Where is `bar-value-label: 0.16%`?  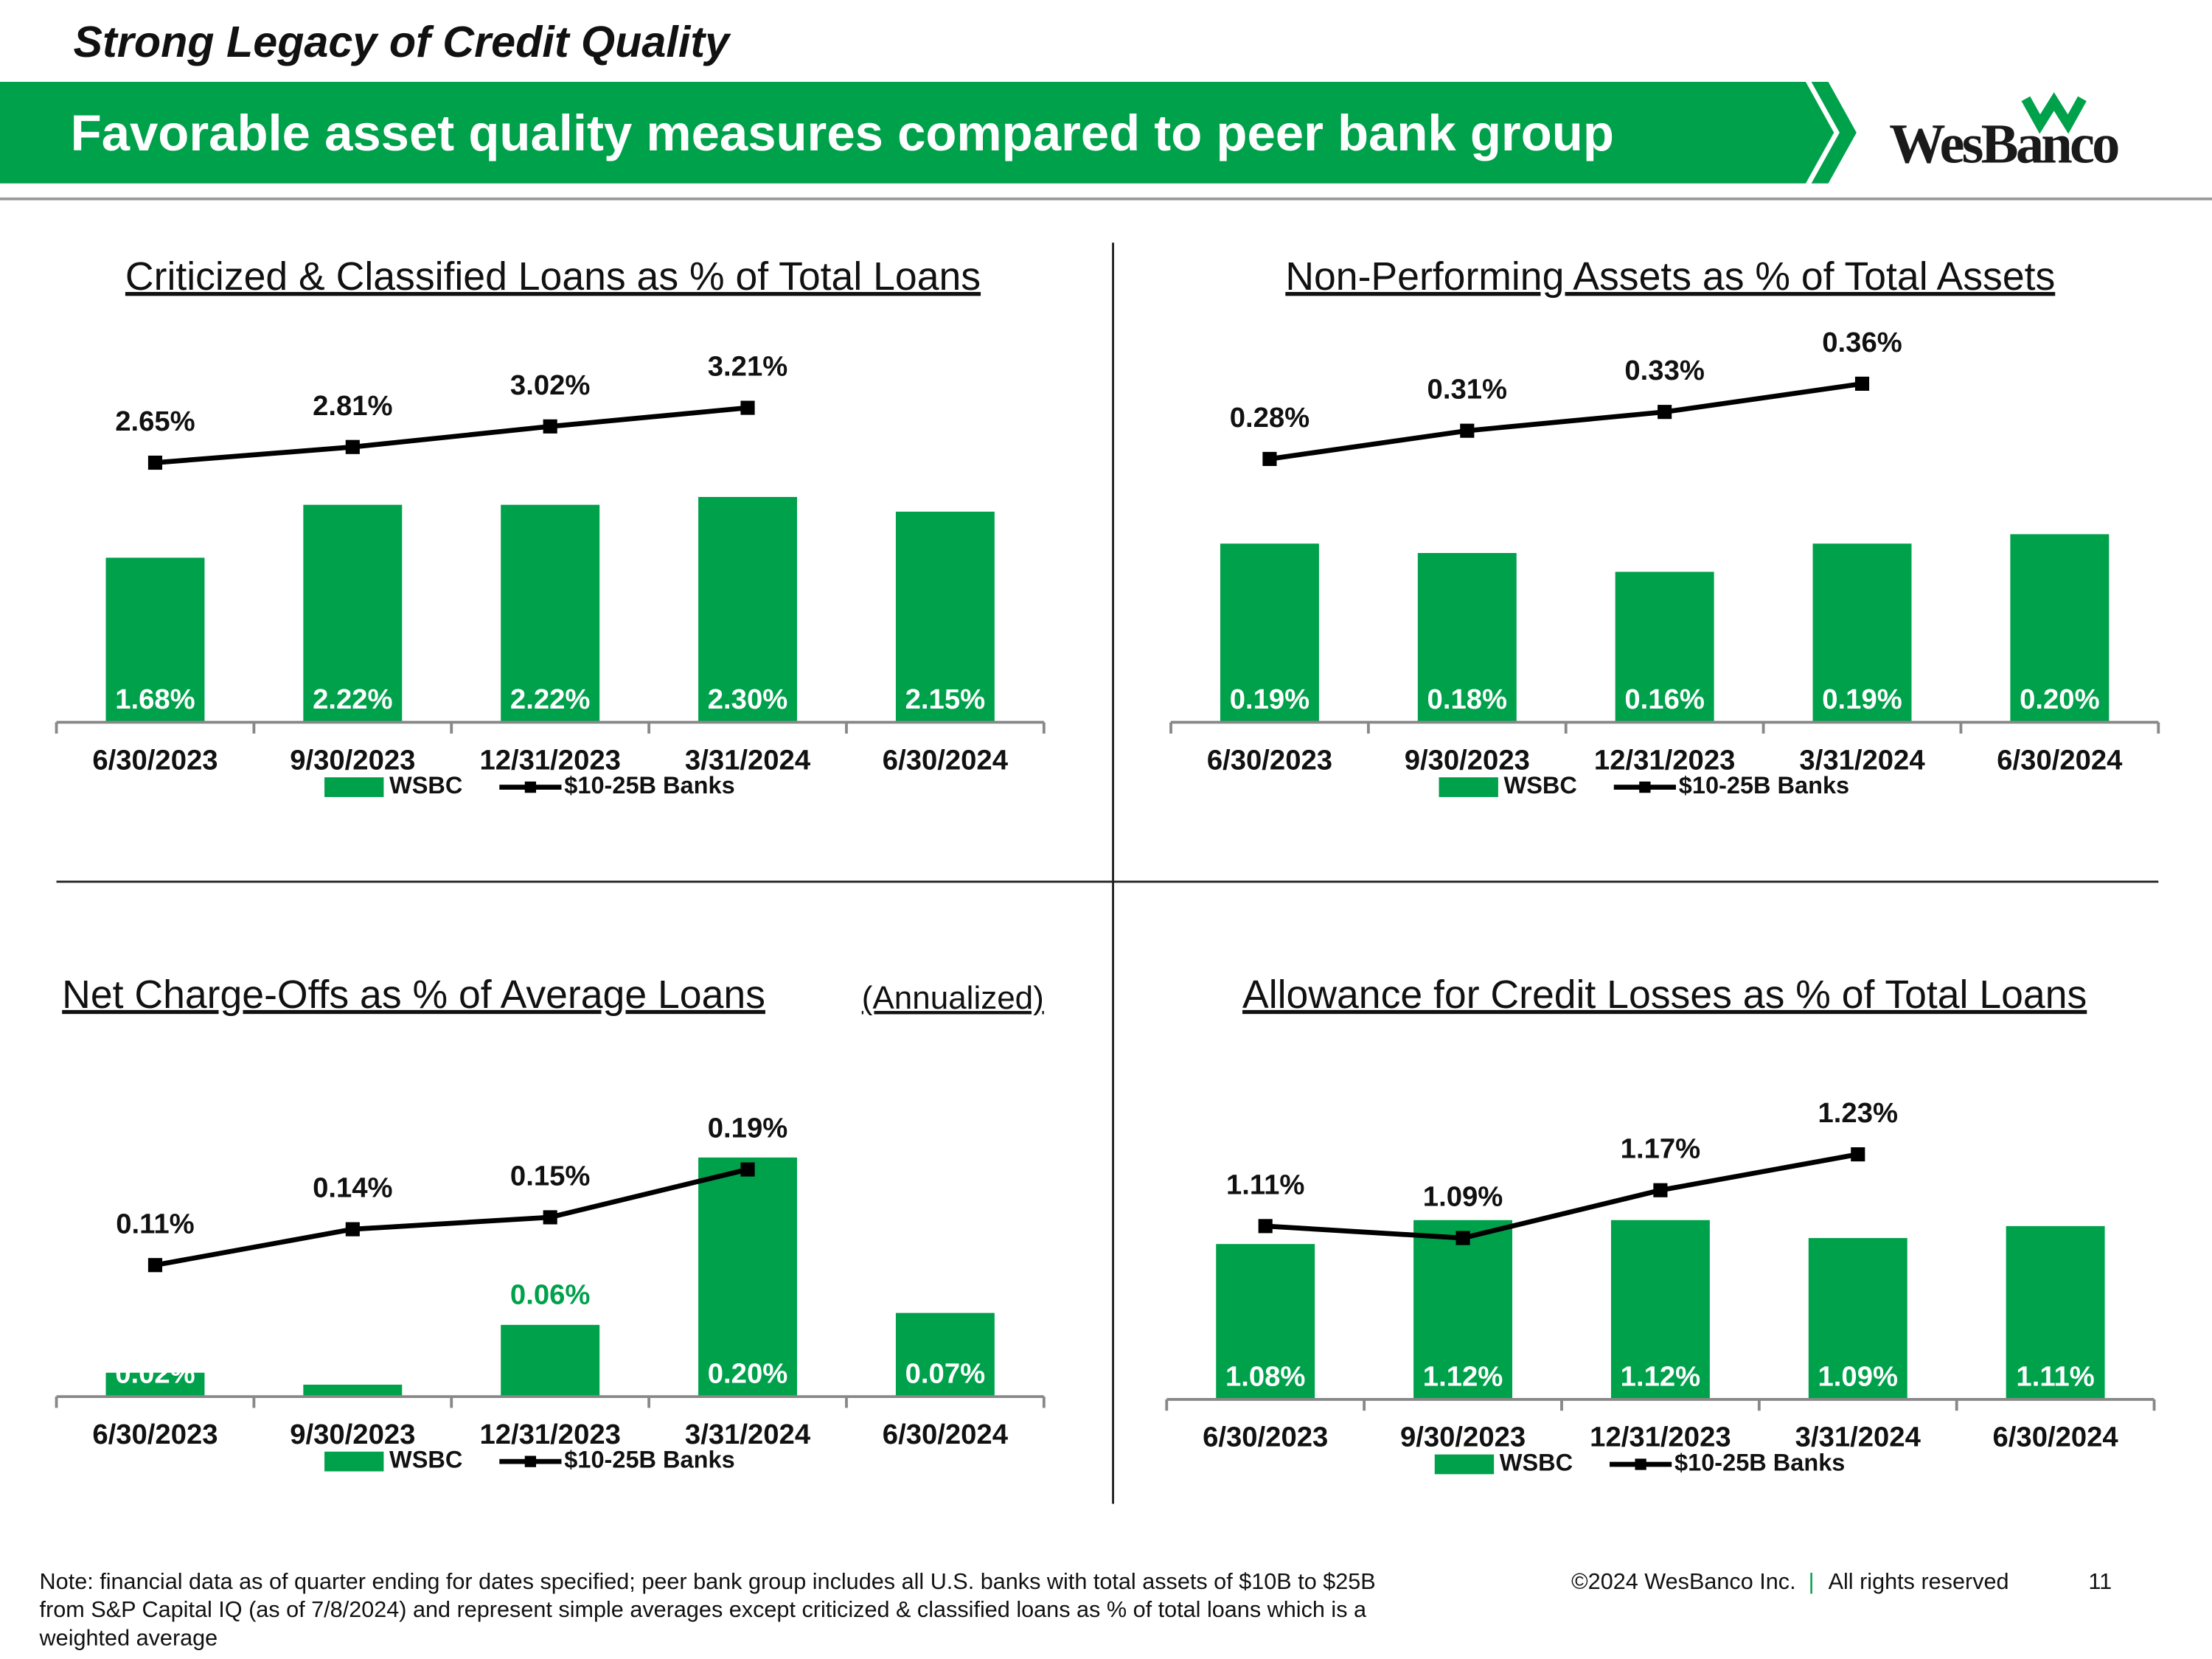 bar-value-label: 0.16% is located at coordinates (1664, 699).